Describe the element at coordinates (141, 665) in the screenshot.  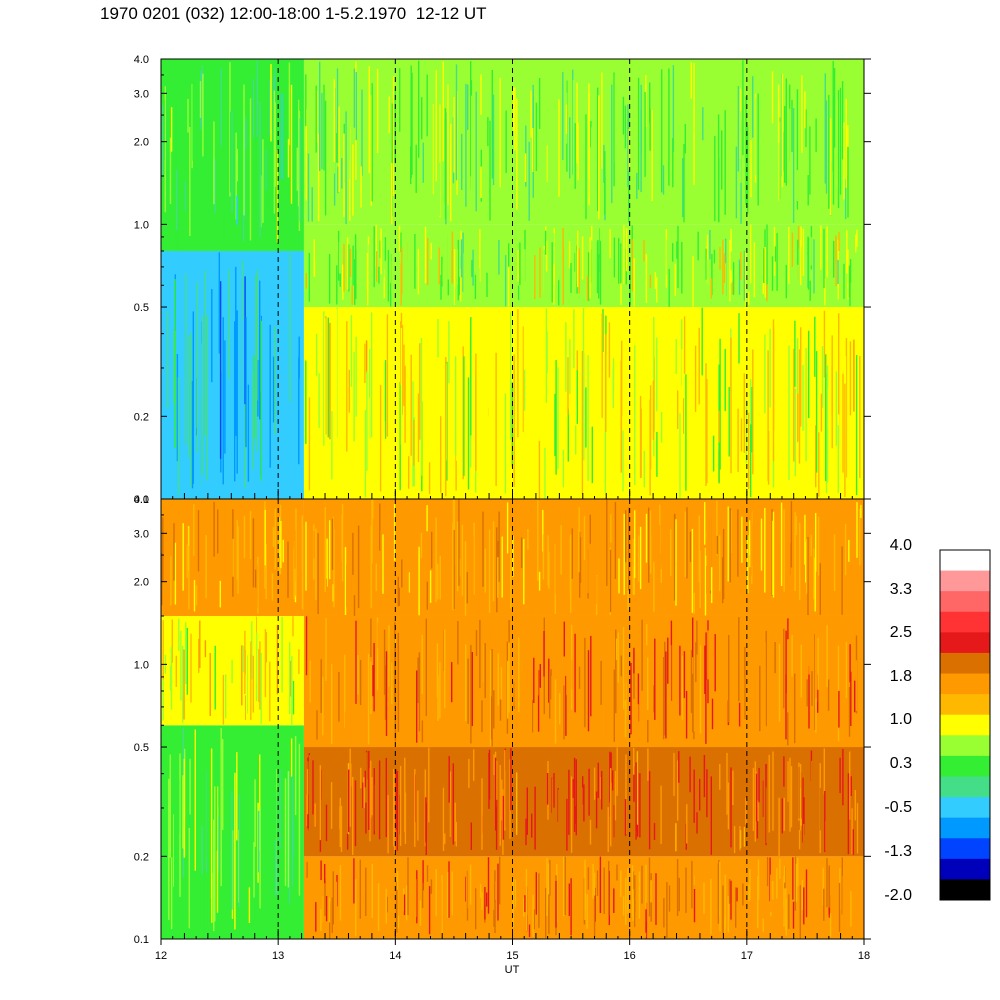
I see `y-tick-label: 1.0` at that location.